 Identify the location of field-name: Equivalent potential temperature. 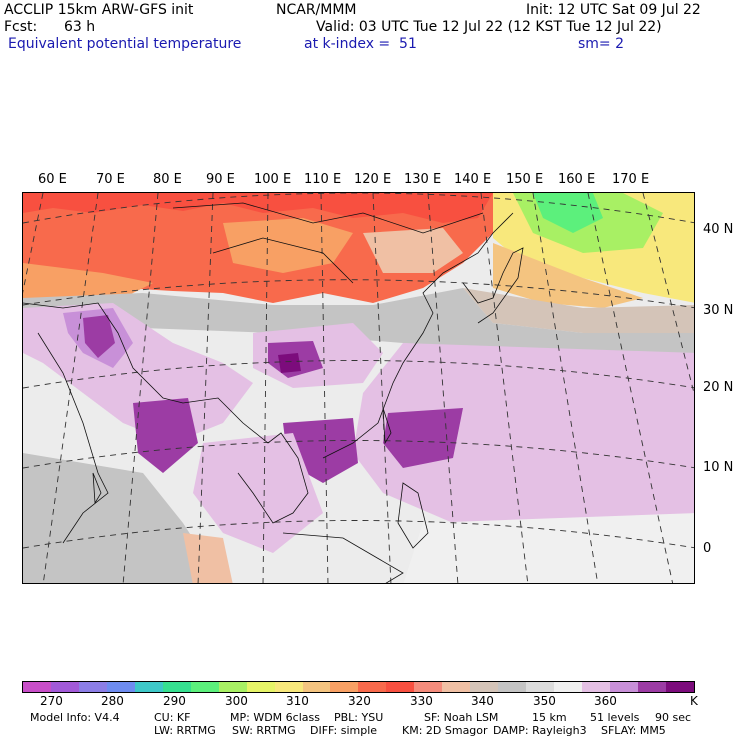
(125, 44).